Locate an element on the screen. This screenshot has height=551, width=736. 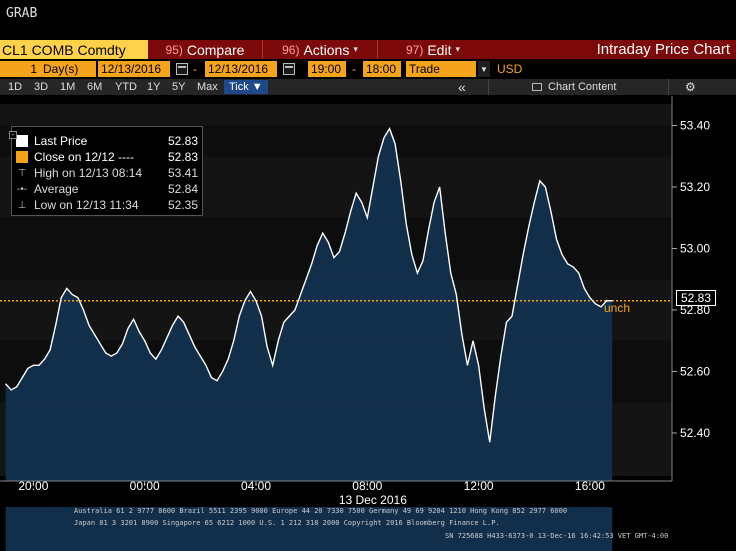
collapse-panel-button: « is located at coordinates (462, 87).